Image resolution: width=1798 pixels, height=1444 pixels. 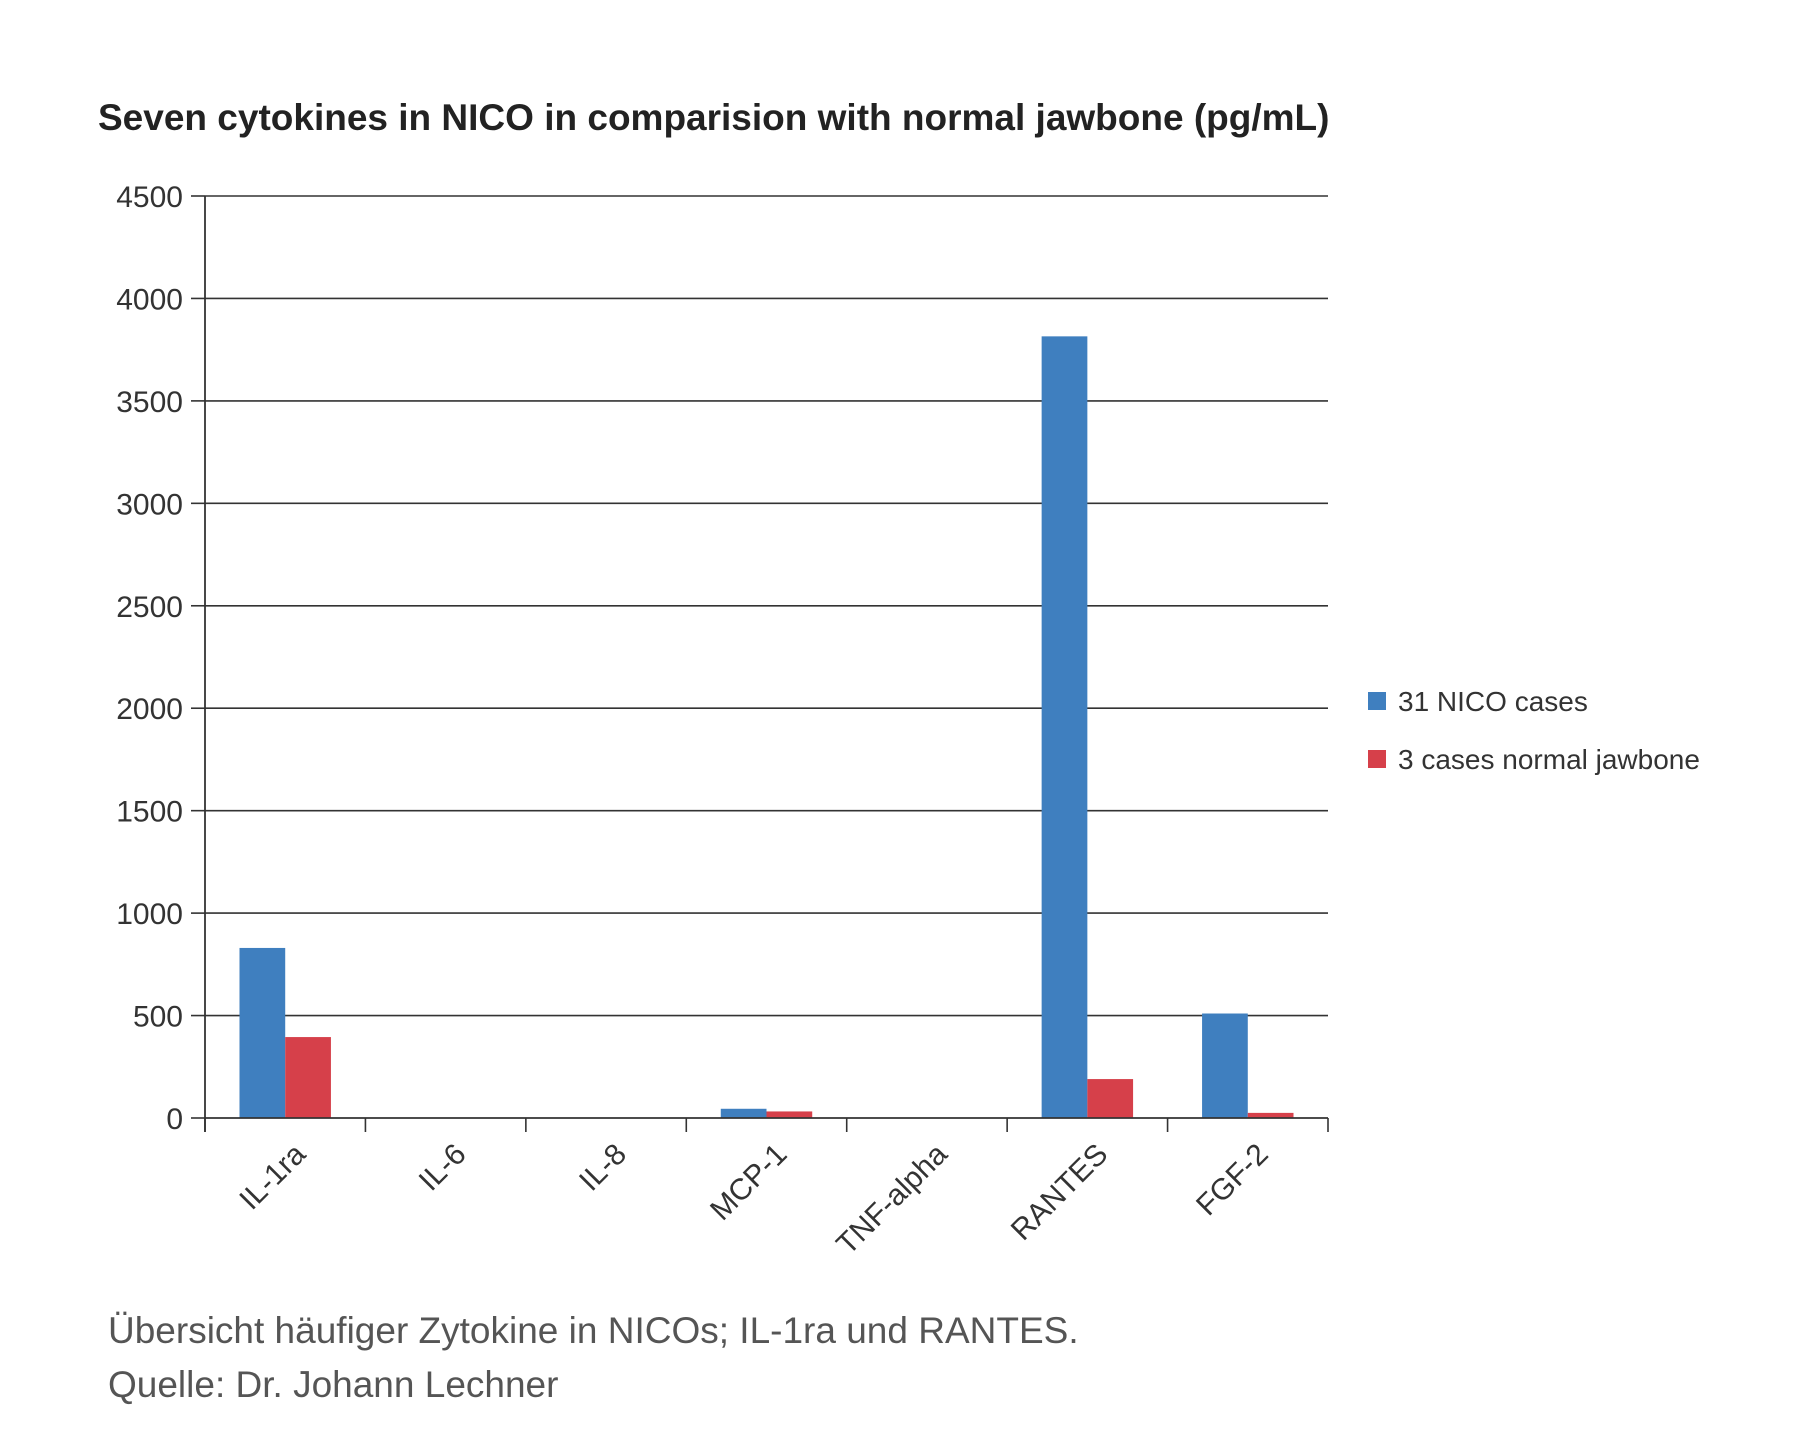 What do you see at coordinates (1059, 1192) in the screenshot?
I see `x-tick-label-rantes: RANTES` at bounding box center [1059, 1192].